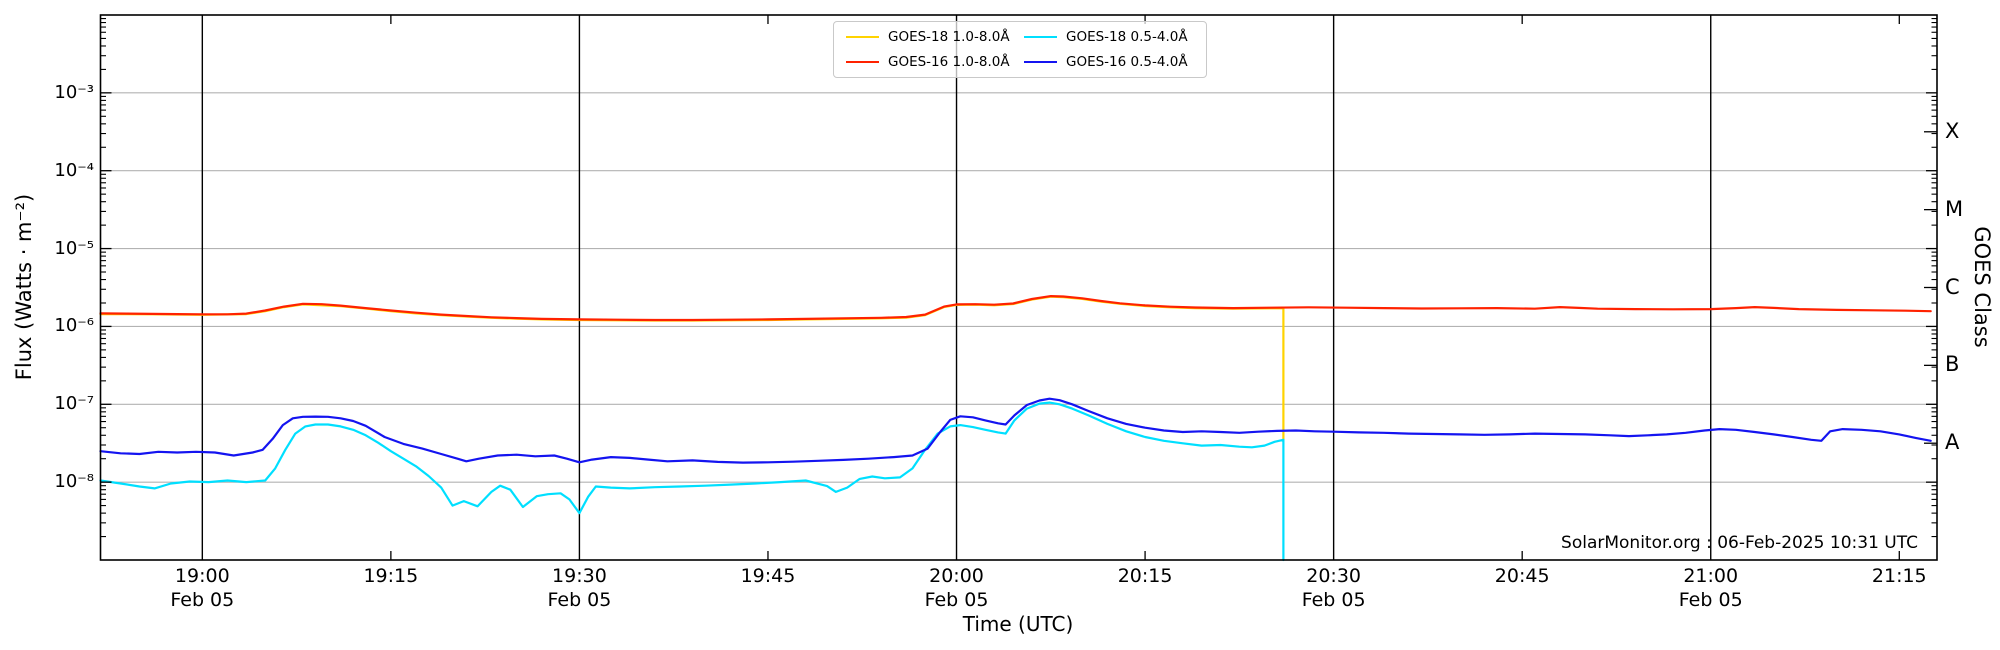  Describe the element at coordinates (768, 576) in the screenshot. I see `x-tick-label: 19:45` at that location.